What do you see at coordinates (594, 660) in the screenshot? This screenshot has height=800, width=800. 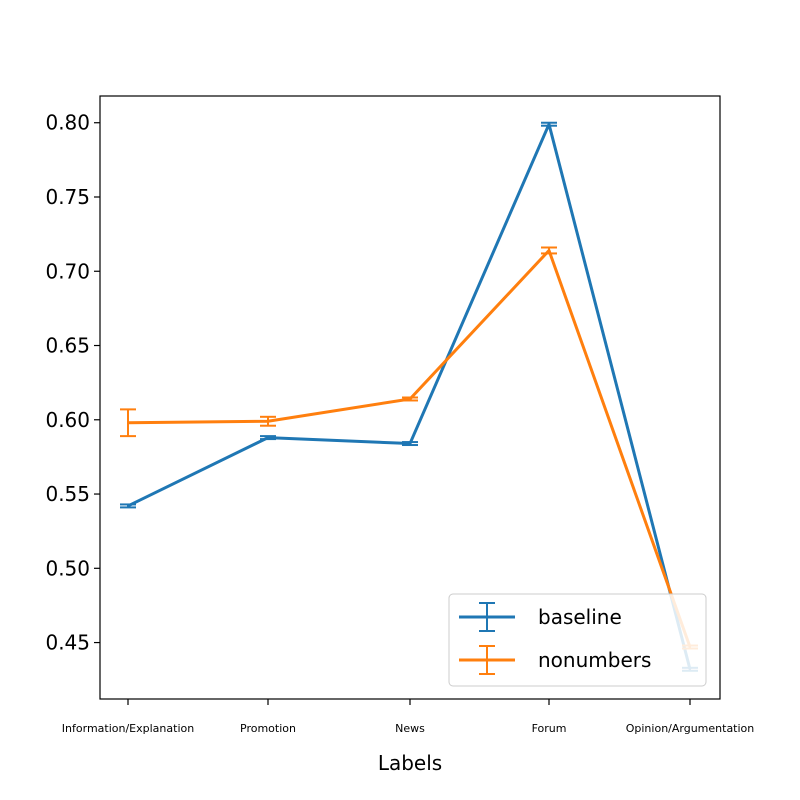 I see `legend-label: nonumbers` at bounding box center [594, 660].